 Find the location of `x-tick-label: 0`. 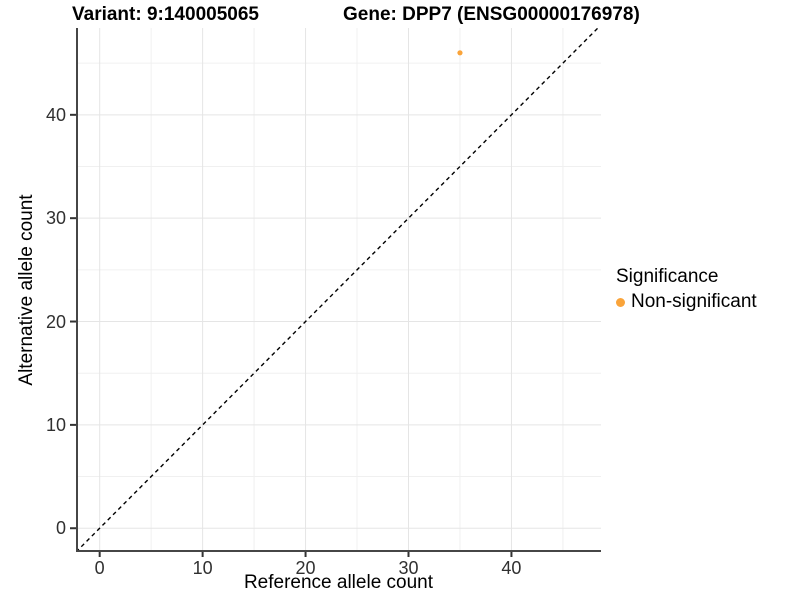

x-tick-label: 0 is located at coordinates (99, 568).